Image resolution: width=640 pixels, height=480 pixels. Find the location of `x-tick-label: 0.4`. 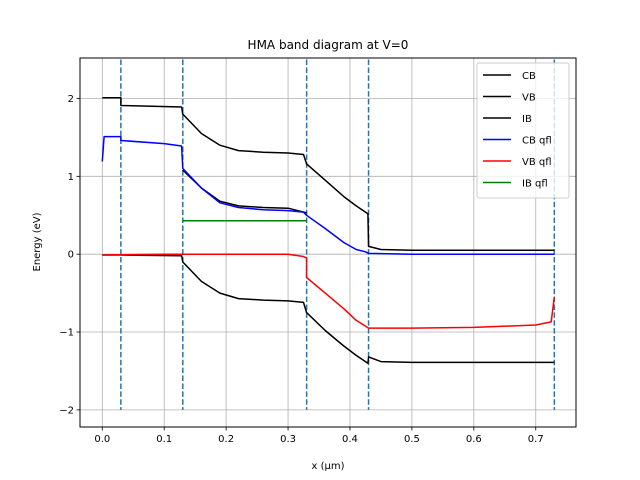

x-tick-label: 0.4 is located at coordinates (350, 439).